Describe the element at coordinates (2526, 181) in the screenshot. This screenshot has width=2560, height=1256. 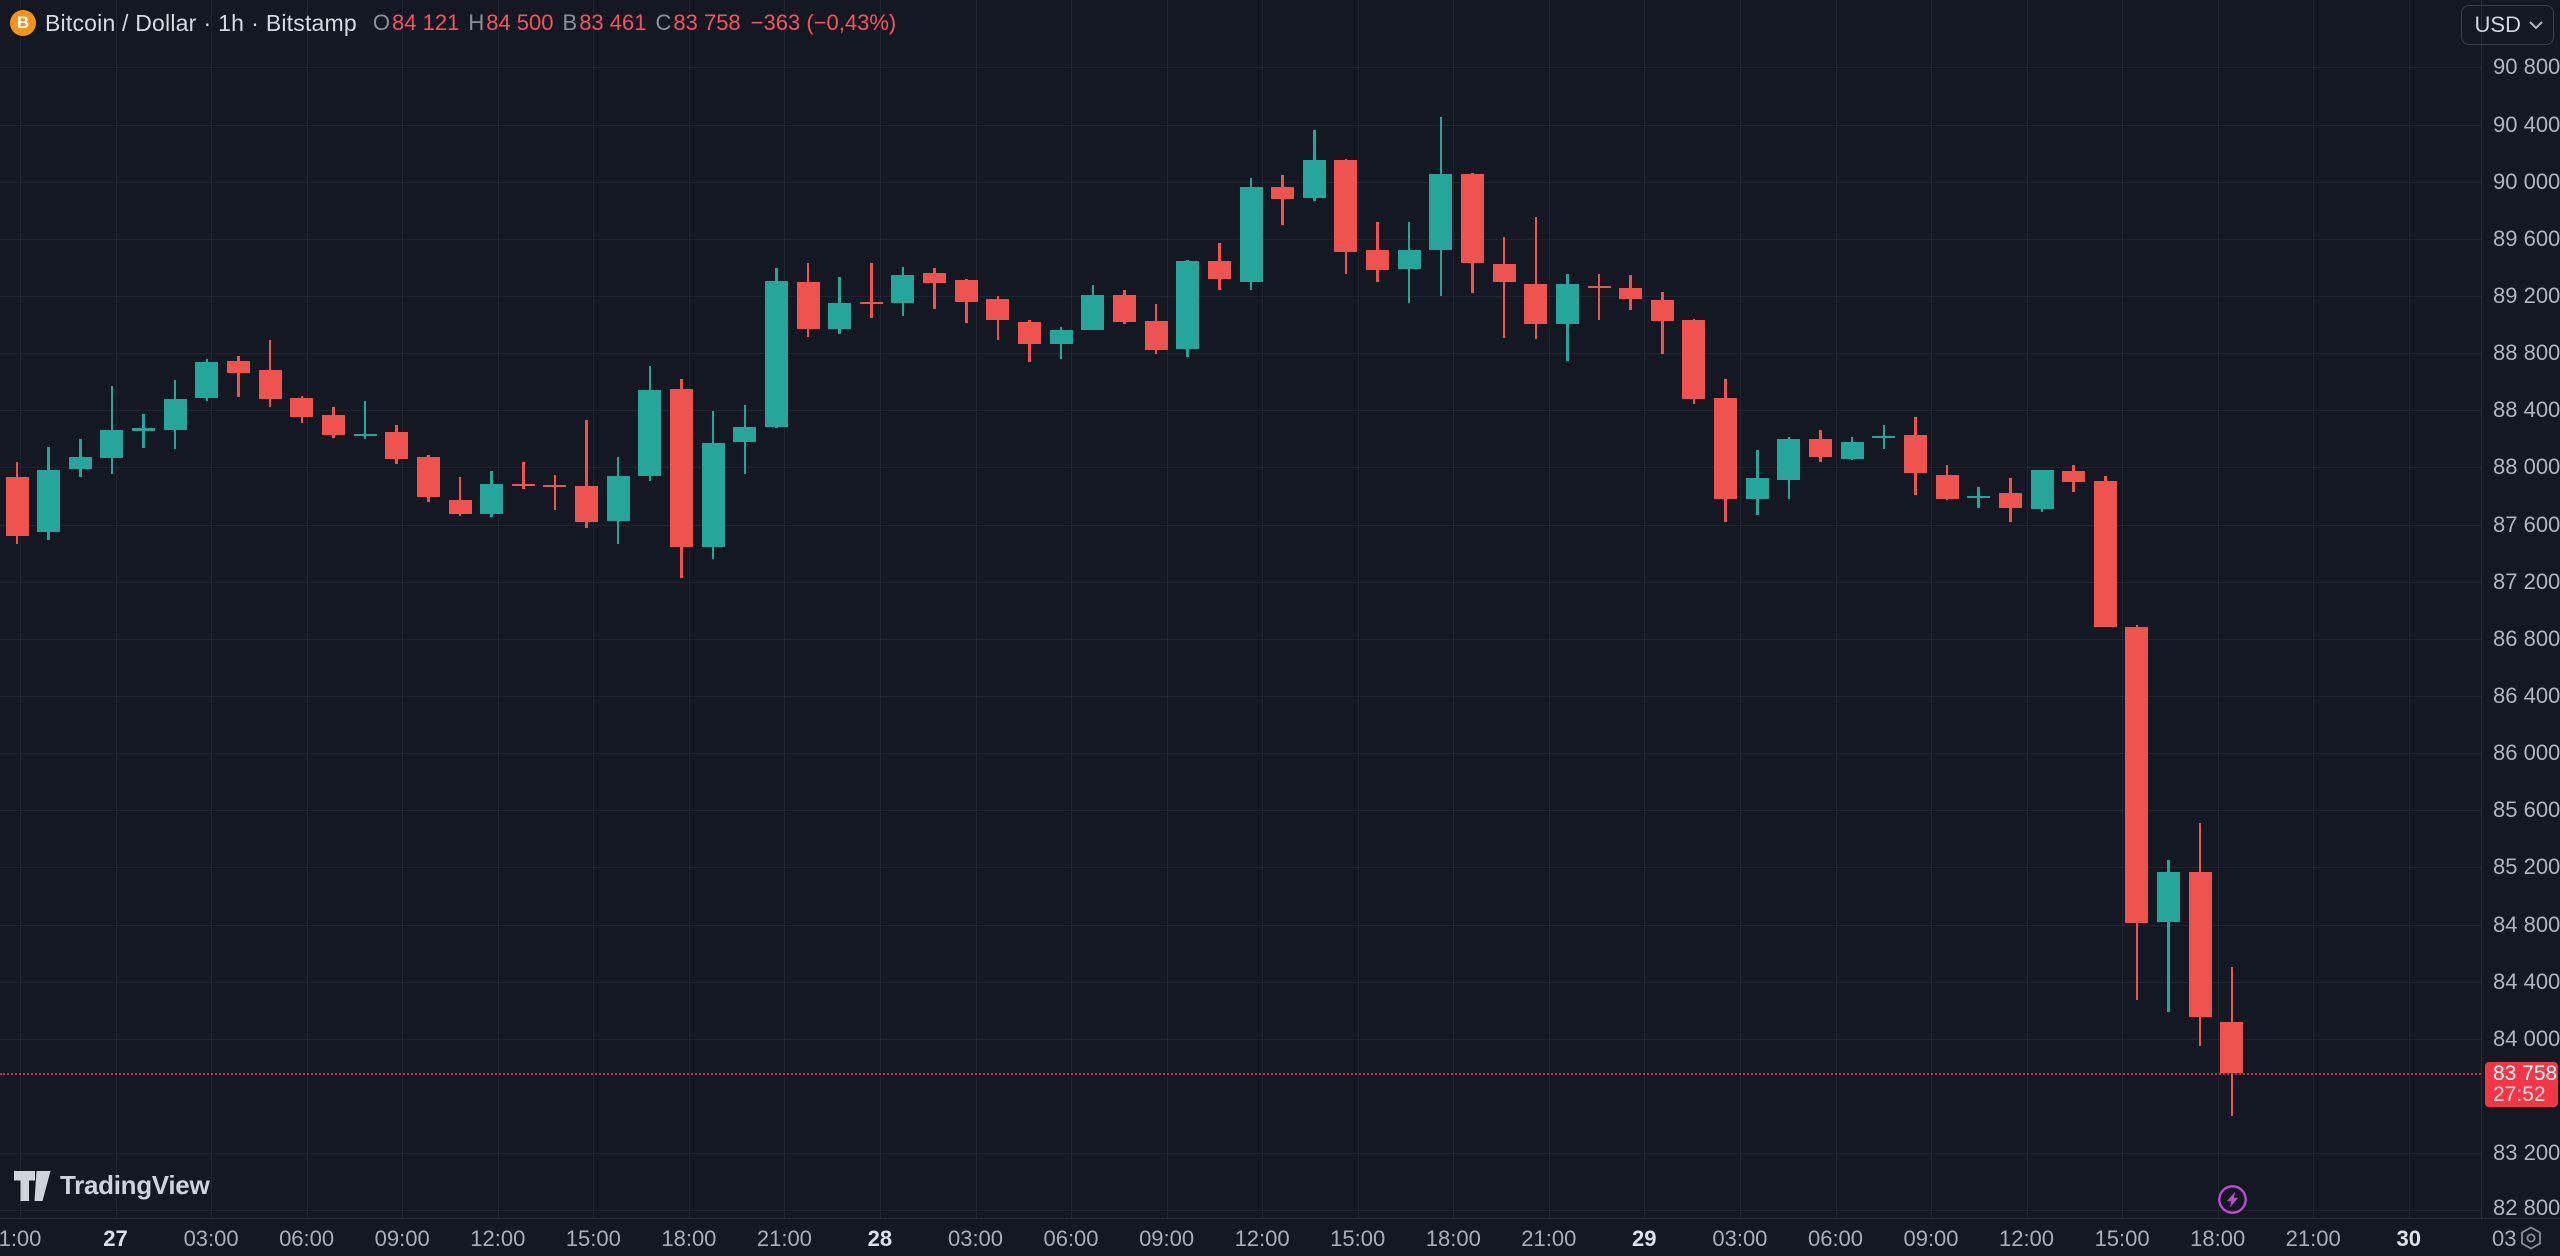
I see `price-axis-label: 90 000` at that location.